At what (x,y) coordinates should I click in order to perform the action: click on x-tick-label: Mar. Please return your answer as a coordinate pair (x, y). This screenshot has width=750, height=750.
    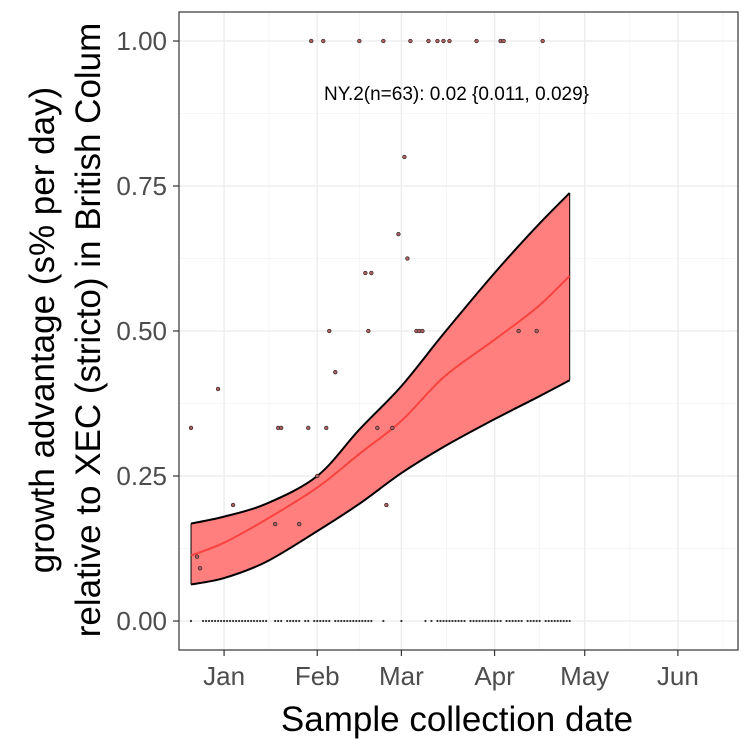
    Looking at the image, I should click on (401, 676).